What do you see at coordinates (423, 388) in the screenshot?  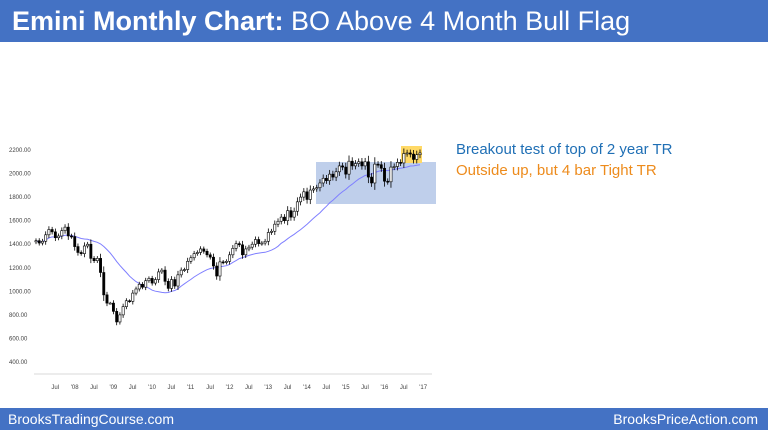 I see `x-tick-label: '17` at bounding box center [423, 388].